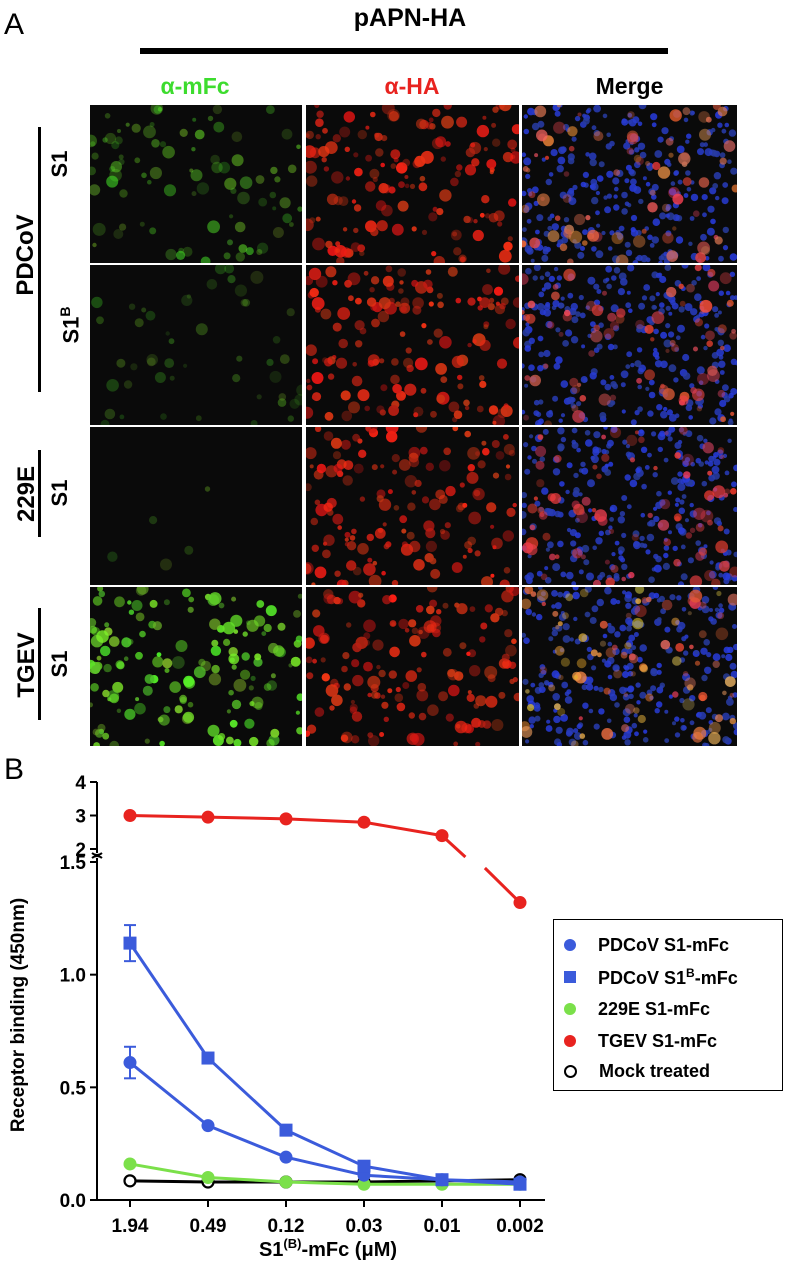  I want to click on micrograph-229e-s1-merge, so click(629, 506).